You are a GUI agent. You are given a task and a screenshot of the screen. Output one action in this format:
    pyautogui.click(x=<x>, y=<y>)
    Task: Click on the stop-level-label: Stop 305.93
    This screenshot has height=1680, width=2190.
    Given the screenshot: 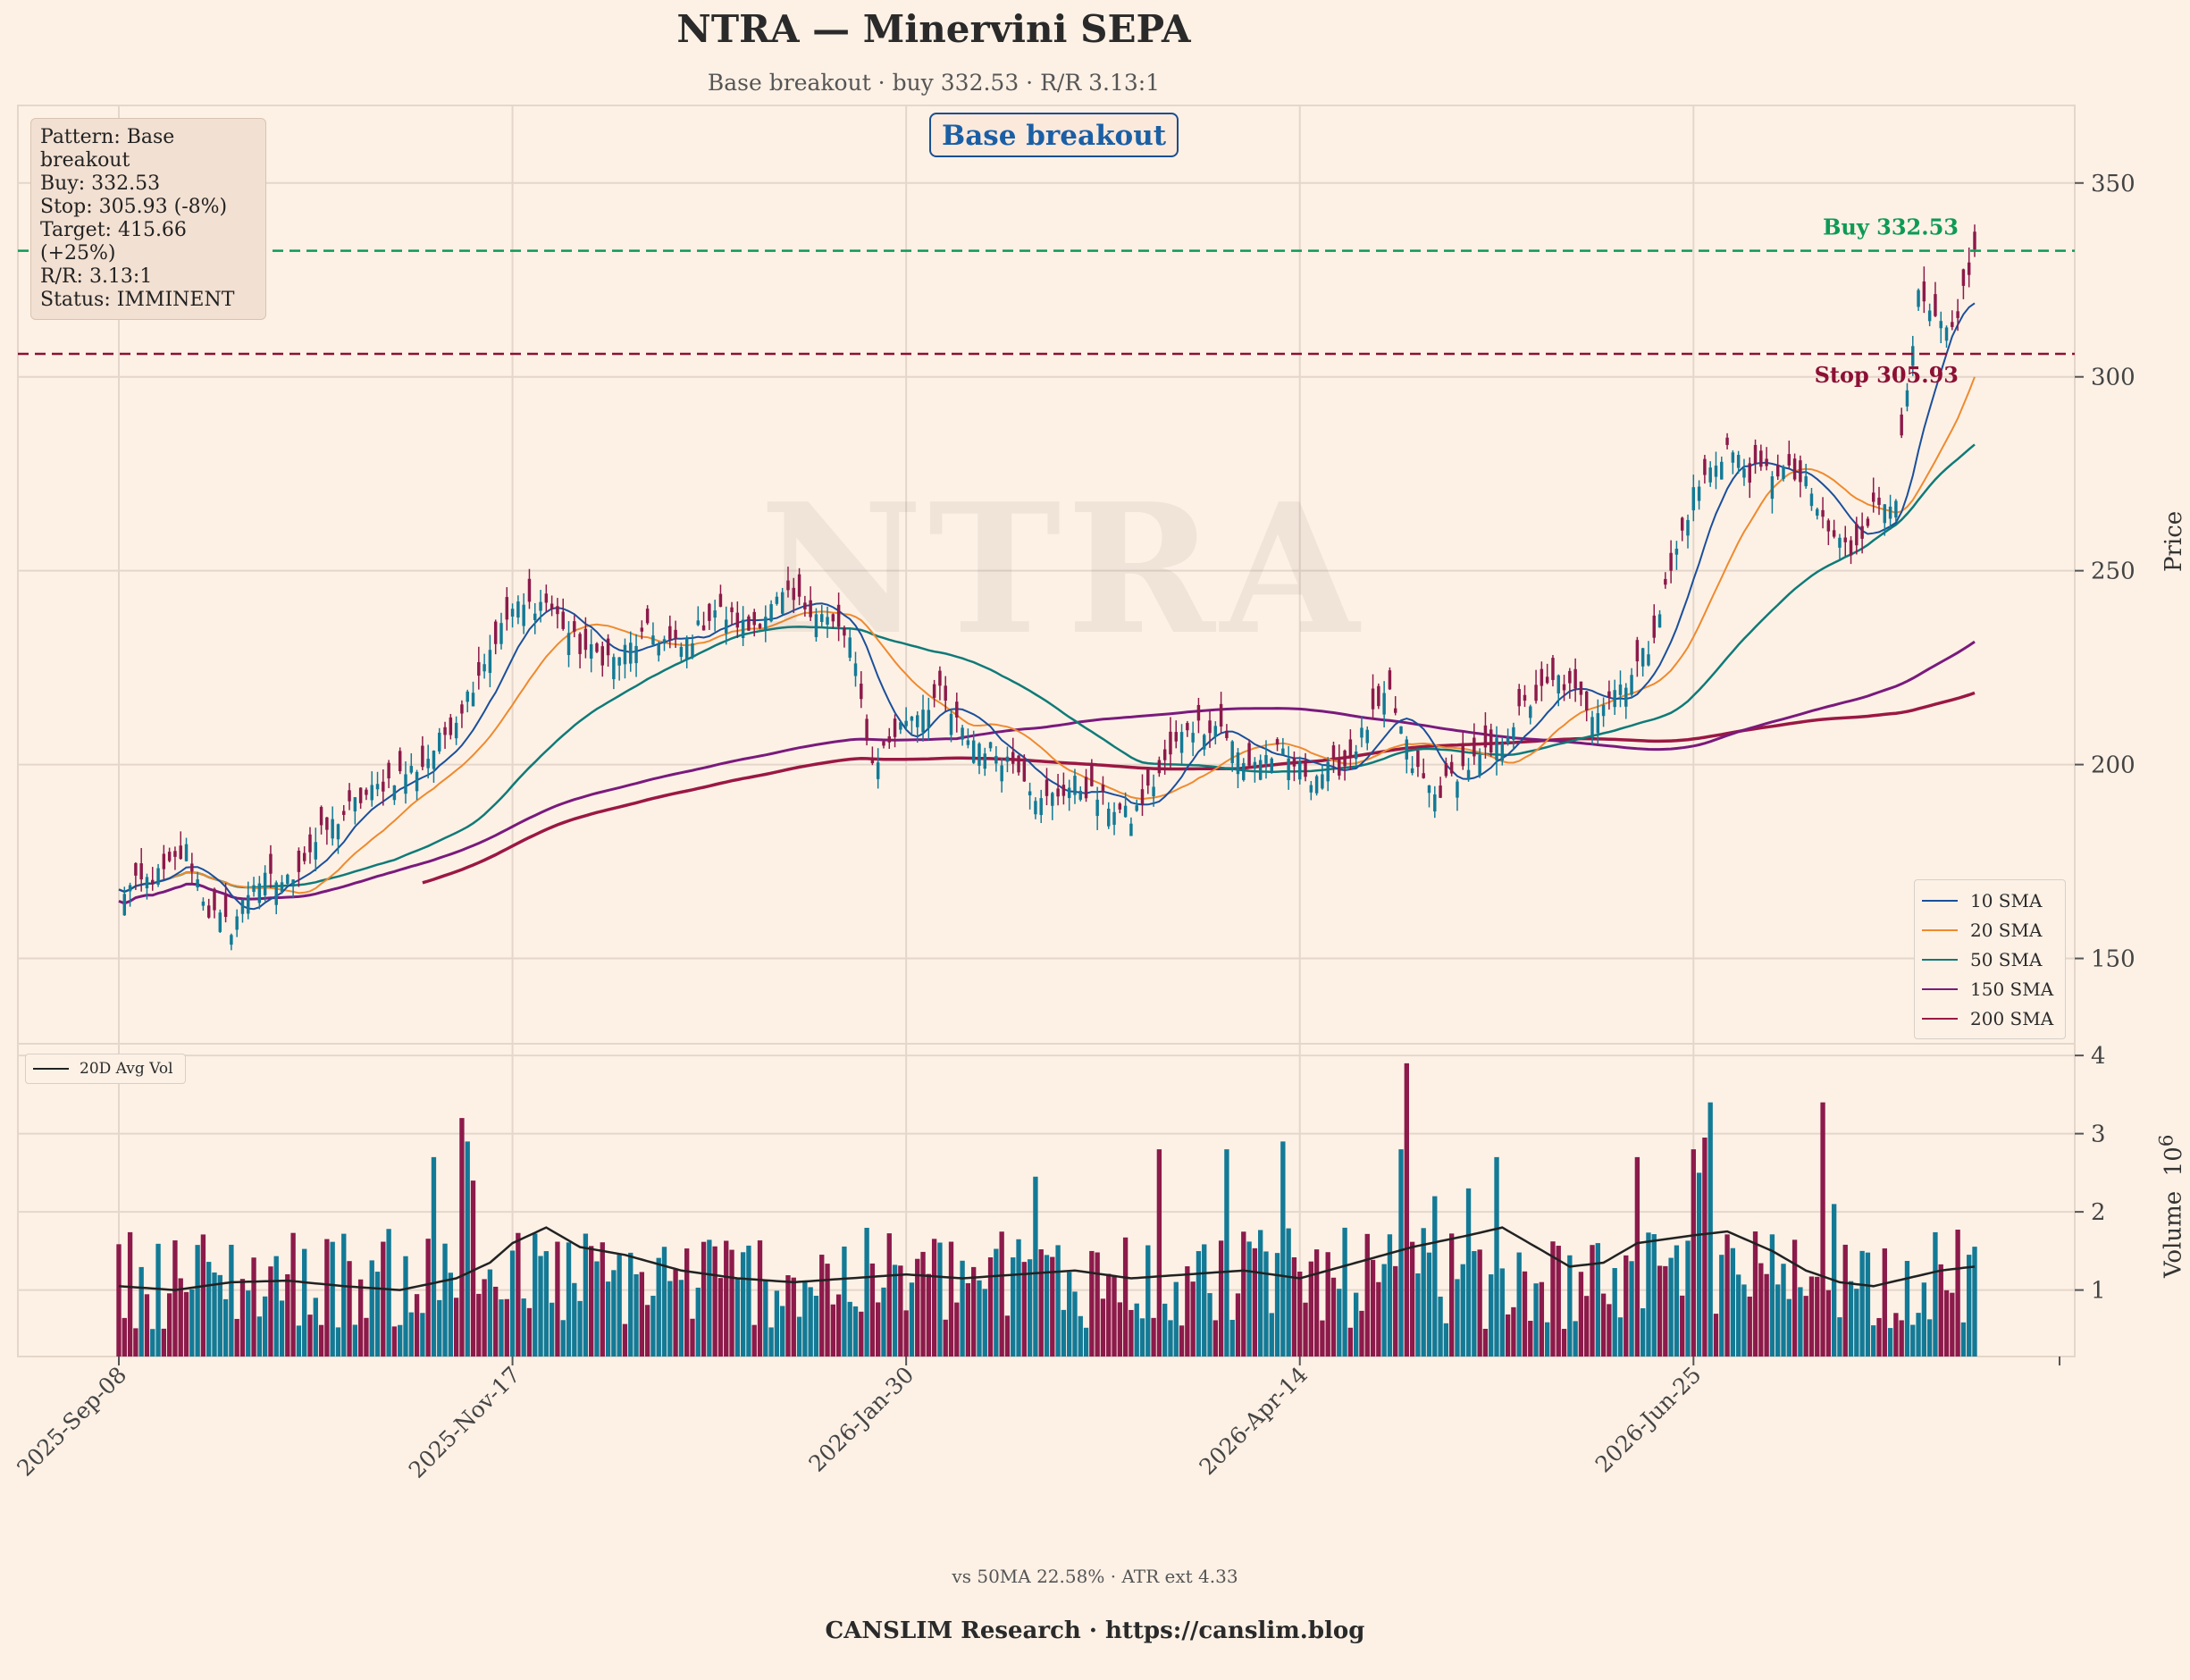 What is the action you would take?
    pyautogui.click(x=1887, y=375)
    